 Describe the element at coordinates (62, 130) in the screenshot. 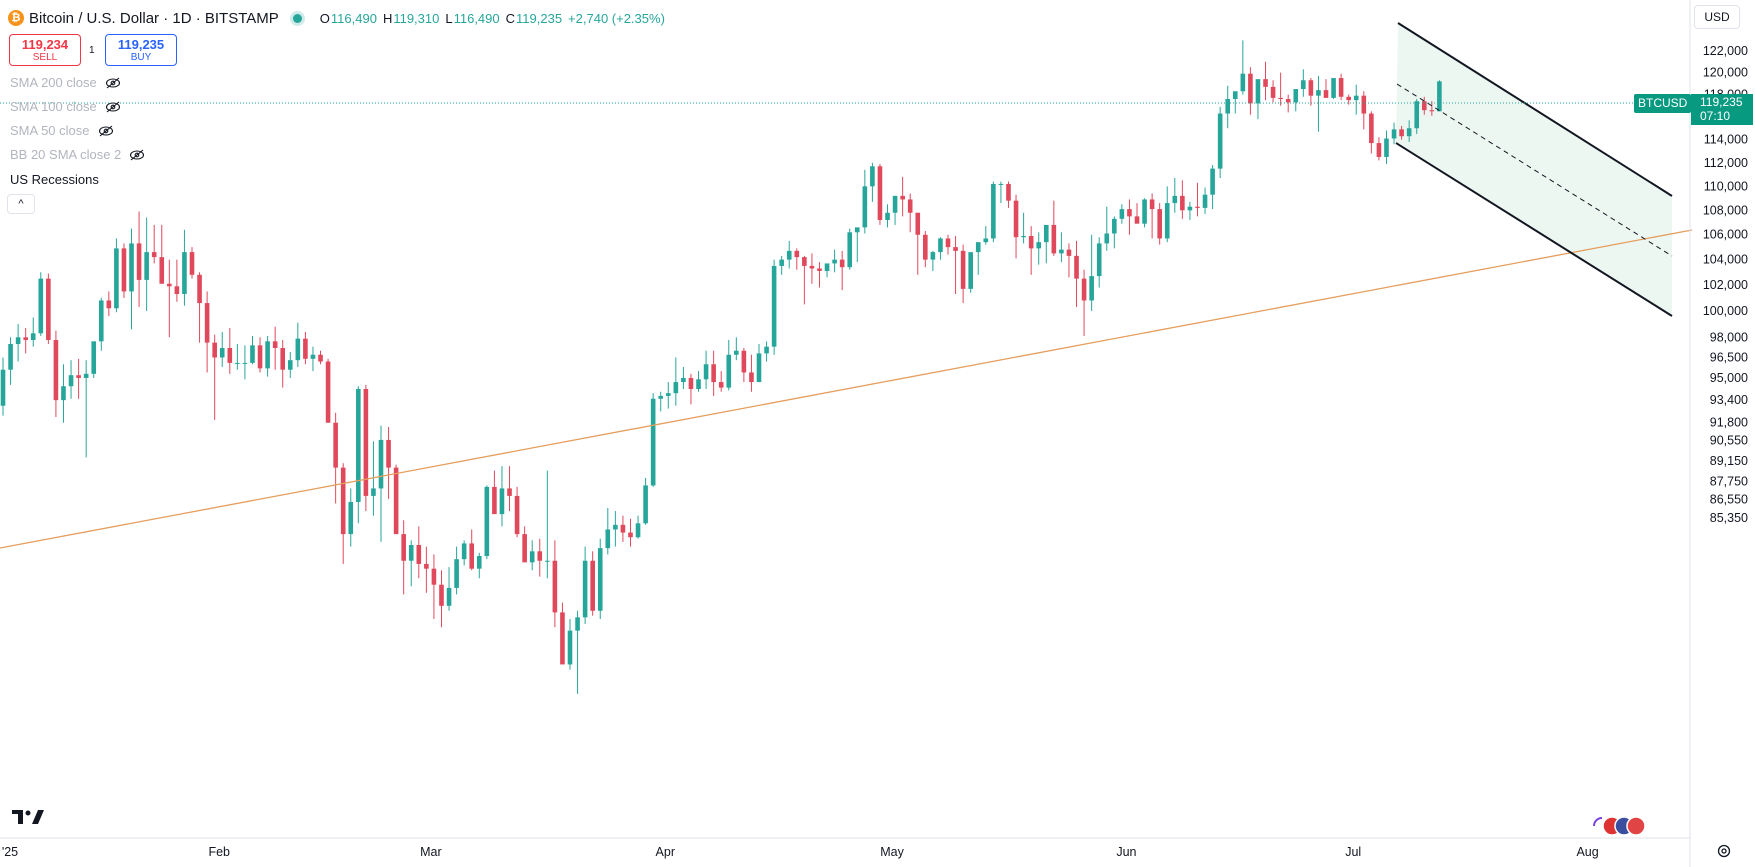

I see `indicator-sma50: SMA 50 close` at that location.